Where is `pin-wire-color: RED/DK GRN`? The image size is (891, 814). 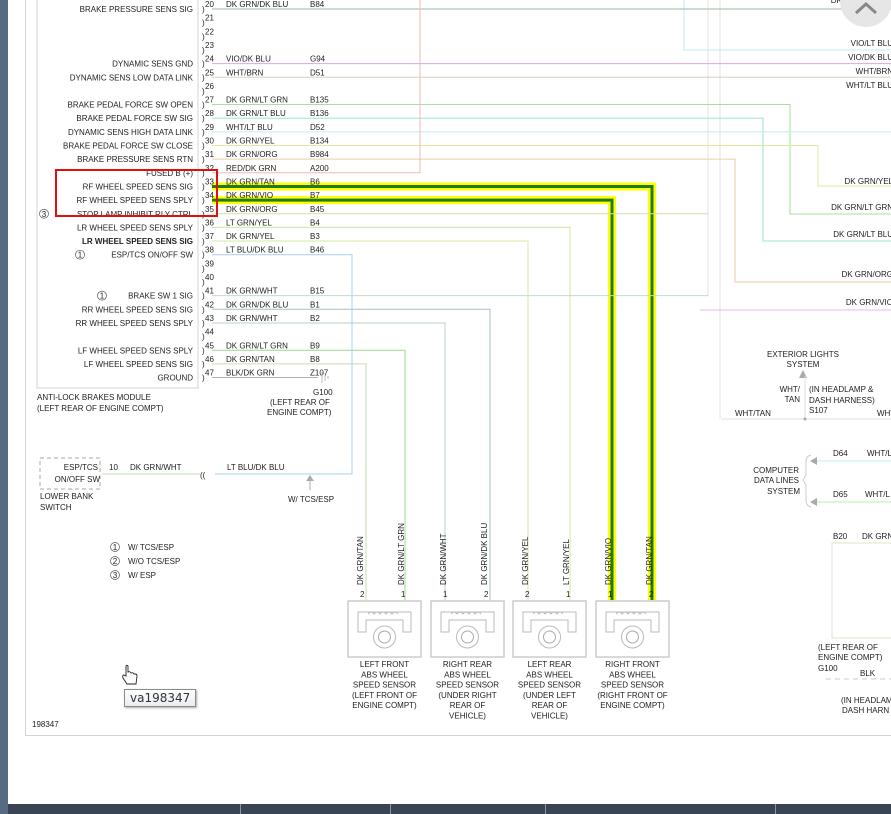
pin-wire-color: RED/DK GRN is located at coordinates (251, 168).